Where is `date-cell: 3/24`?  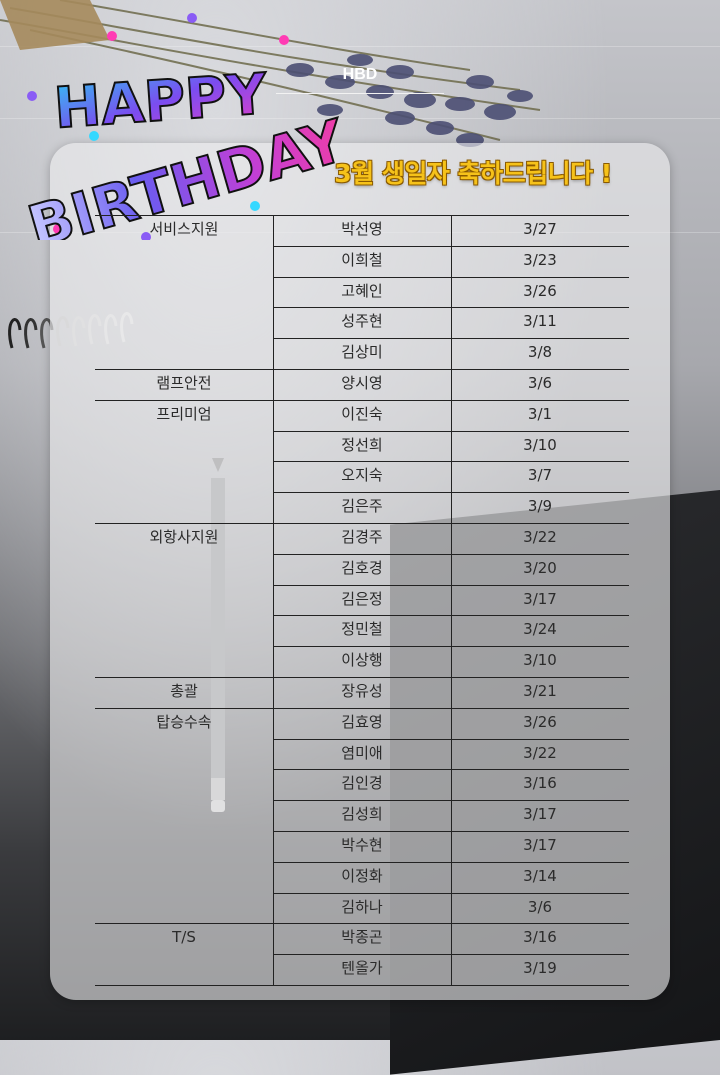
date-cell: 3/24 is located at coordinates (540, 629).